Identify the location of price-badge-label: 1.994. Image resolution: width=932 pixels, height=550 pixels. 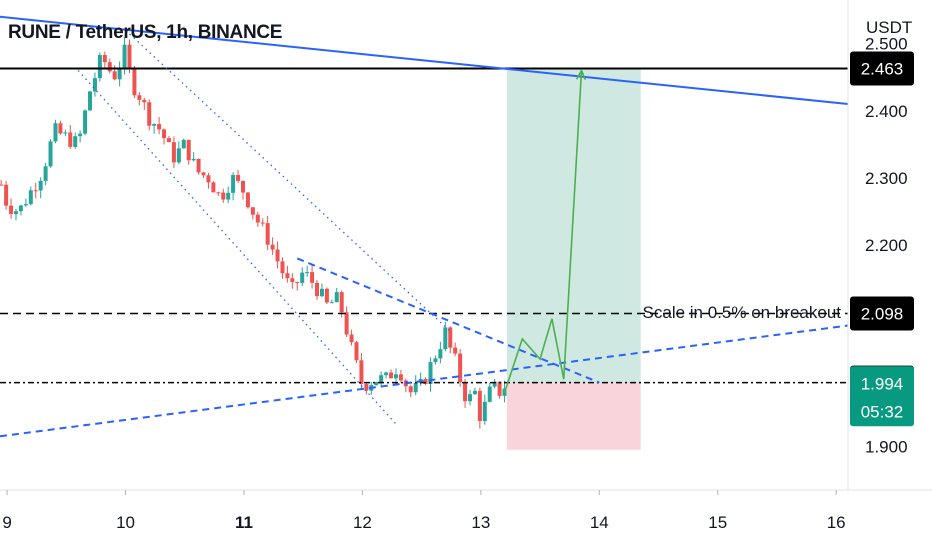
(882, 383).